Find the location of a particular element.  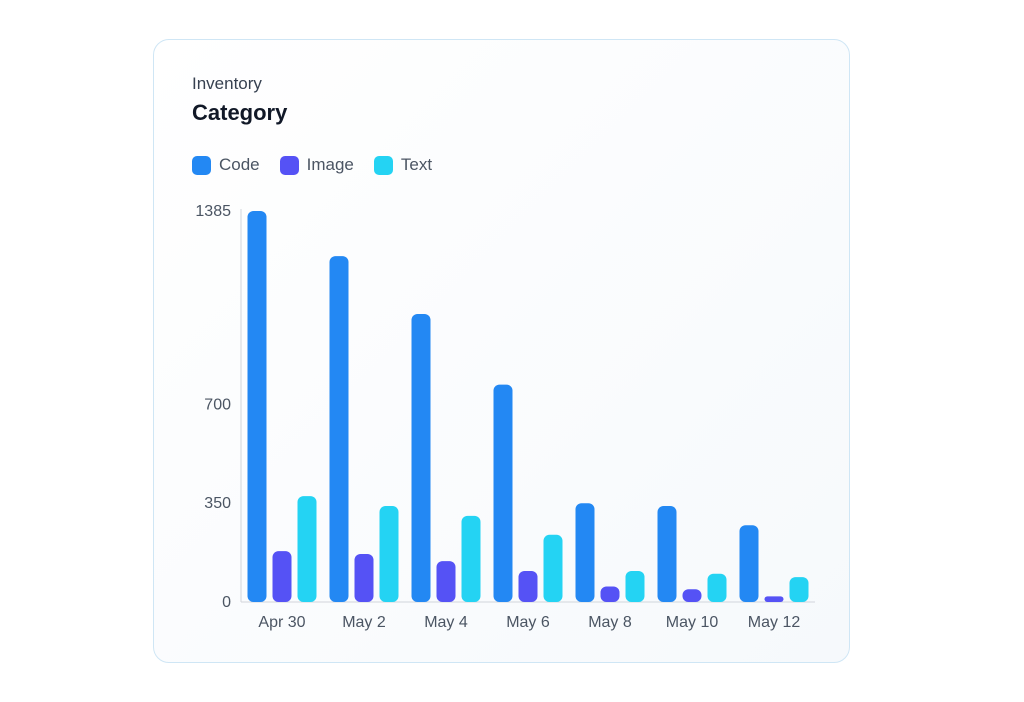

x-tick-label: May 10 is located at coordinates (692, 622).